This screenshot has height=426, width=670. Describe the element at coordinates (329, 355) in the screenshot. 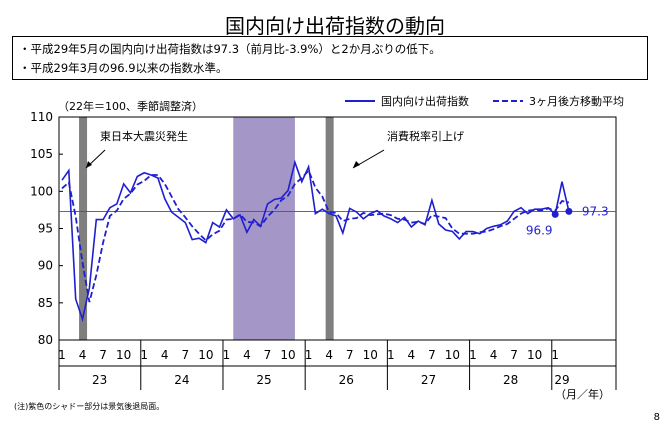

I see `x-tick-label-month-39: 4` at that location.